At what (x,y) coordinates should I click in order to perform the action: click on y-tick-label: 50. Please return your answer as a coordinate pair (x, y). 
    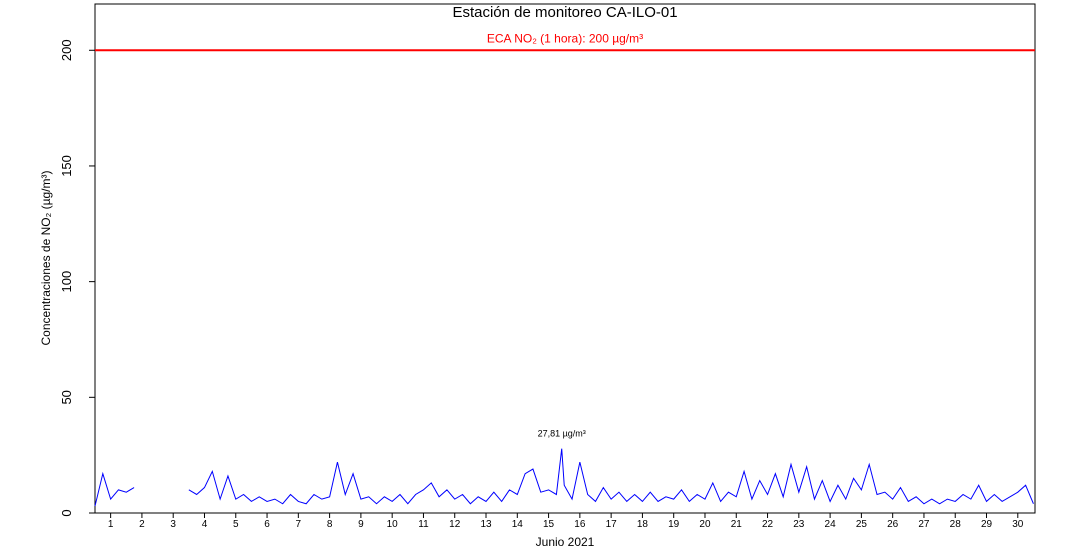
    Looking at the image, I should click on (66, 397).